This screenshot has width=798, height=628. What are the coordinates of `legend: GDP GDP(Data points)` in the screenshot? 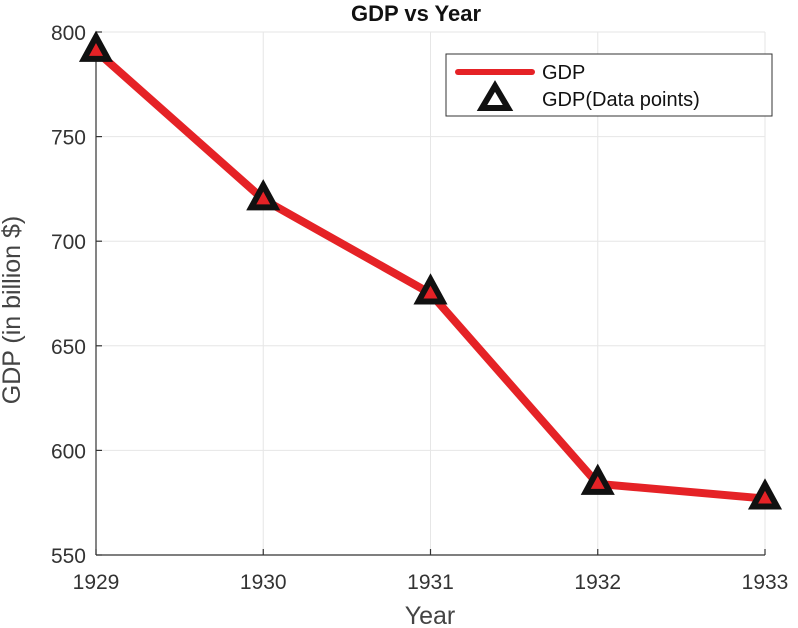 It's located at (609, 85).